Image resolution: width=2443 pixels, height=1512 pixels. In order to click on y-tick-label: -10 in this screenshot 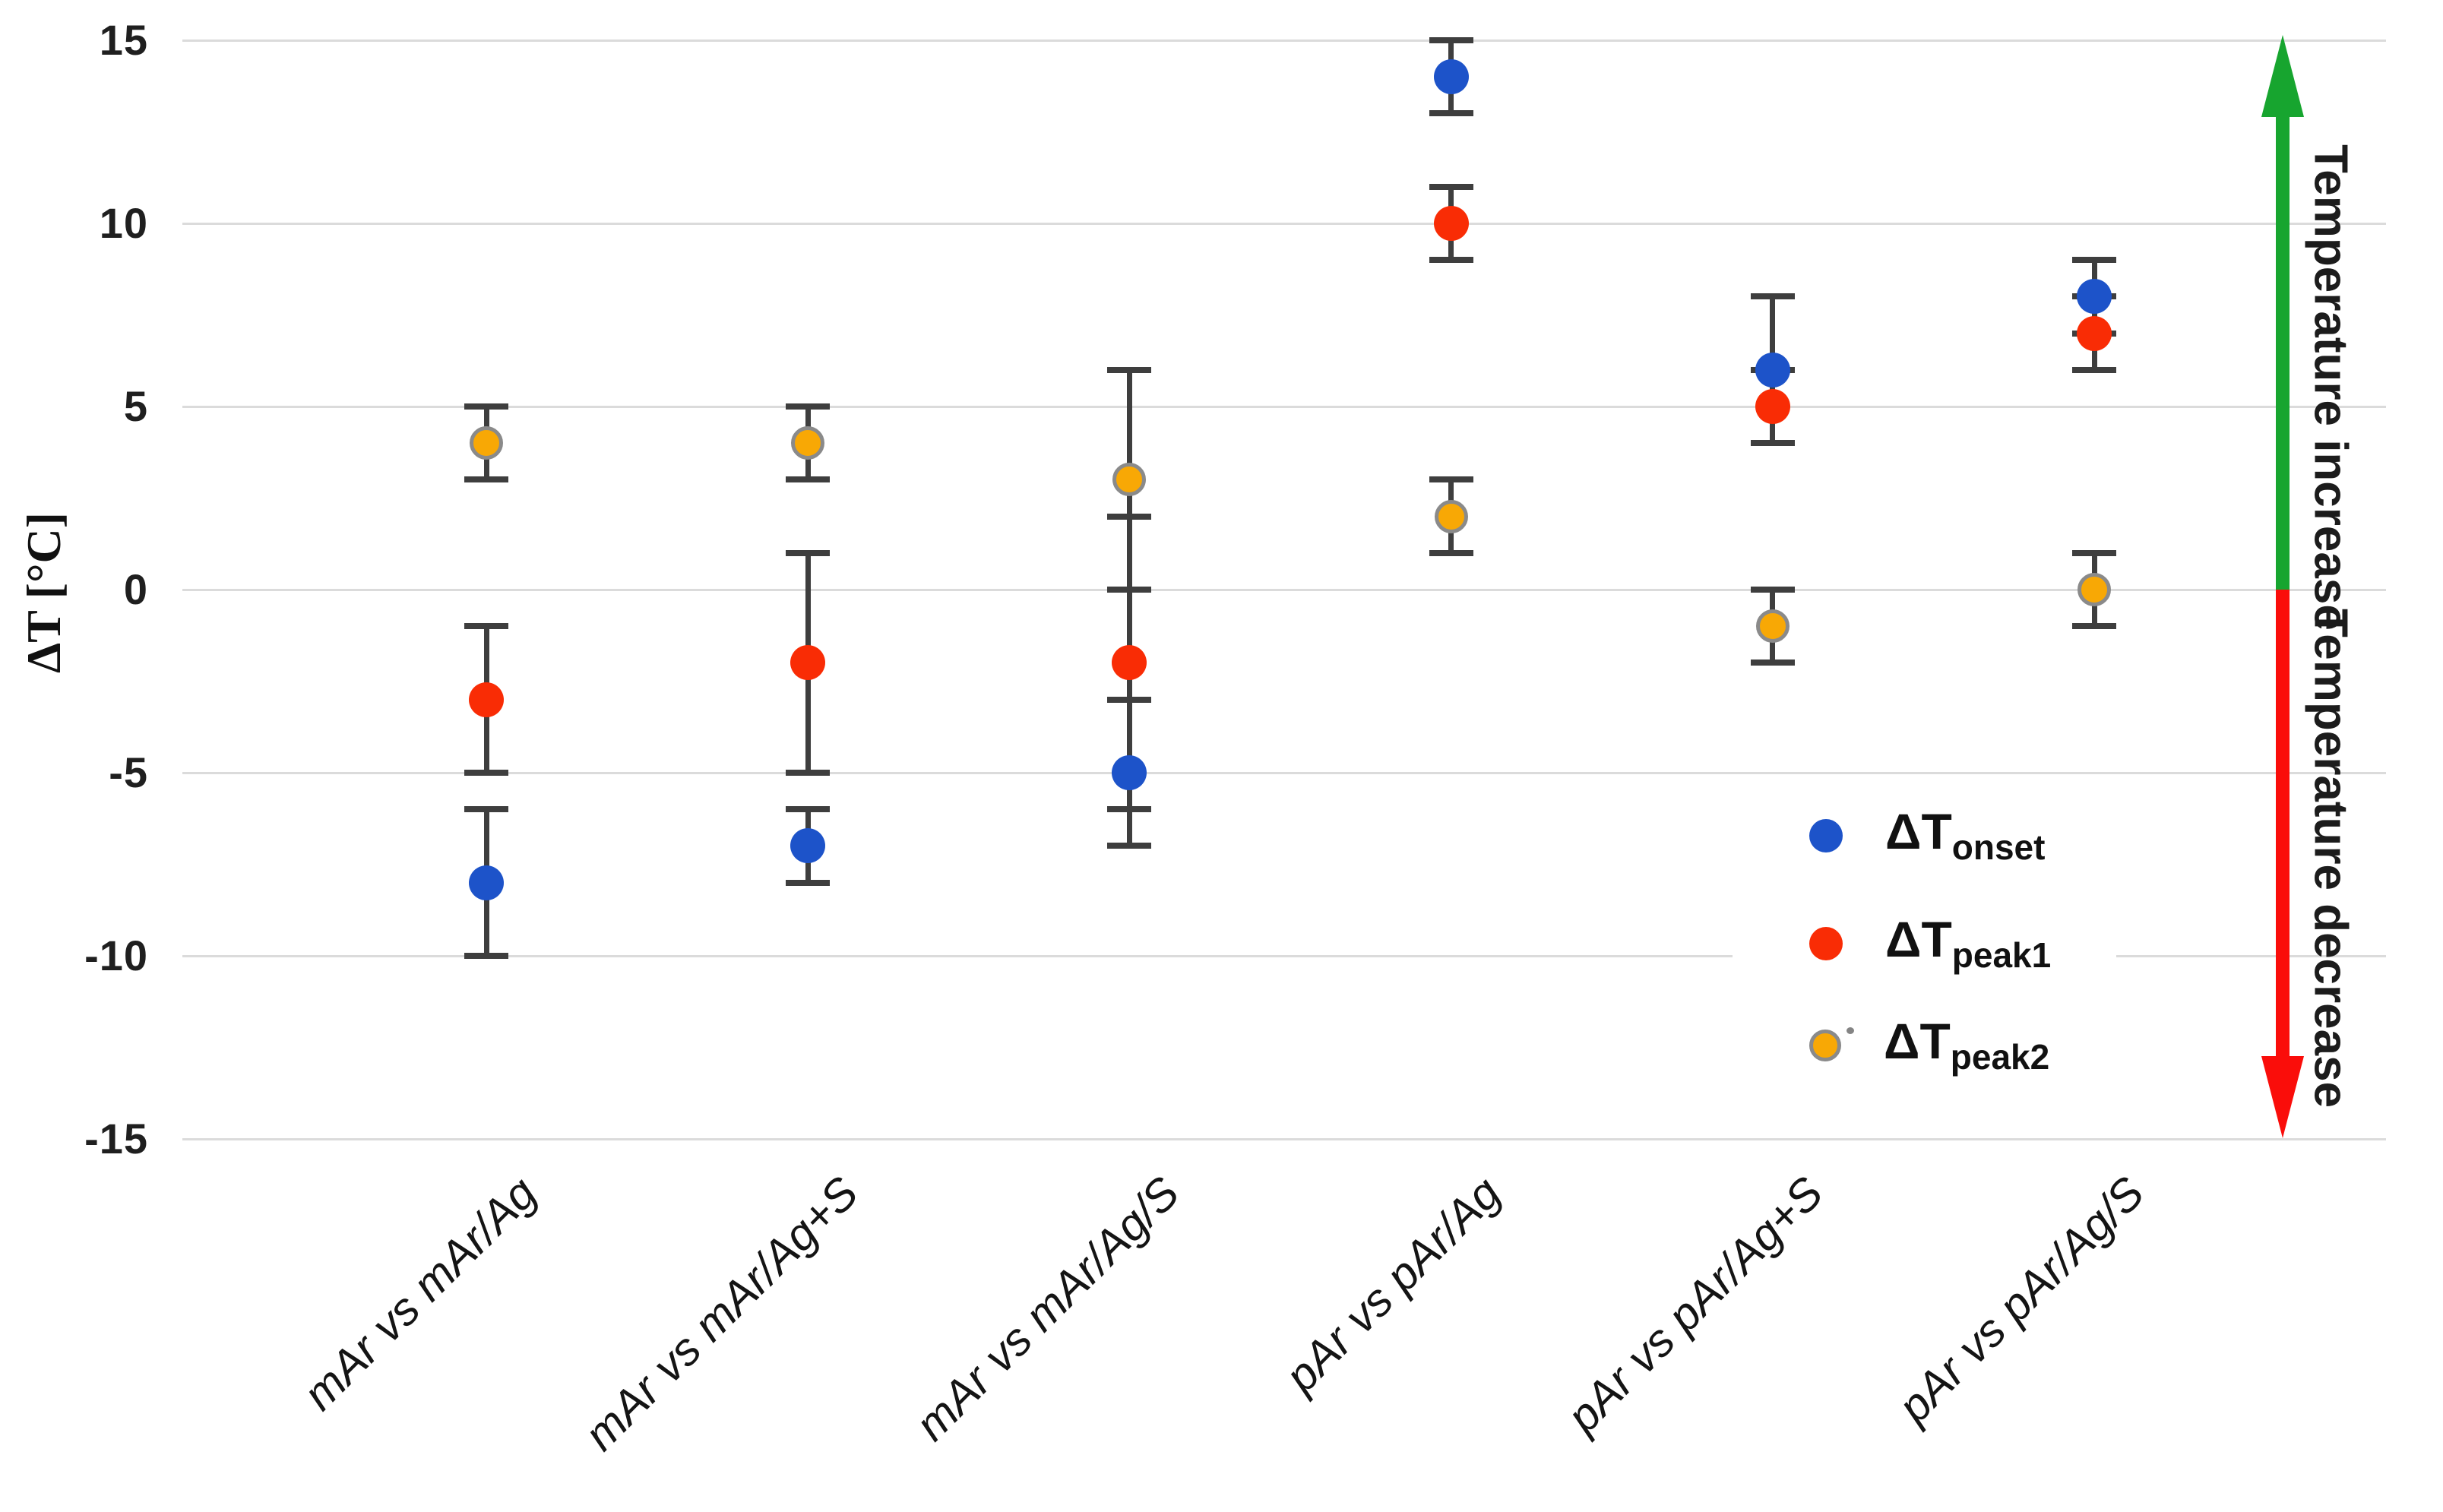, I will do `click(116, 955)`.